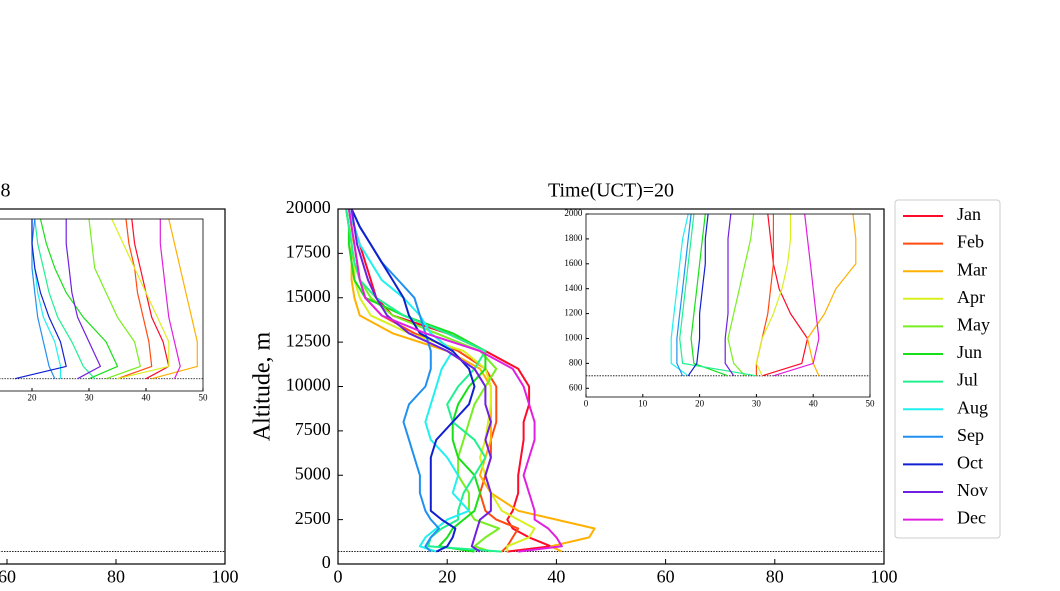  I want to click on y-tick-label: 1000, so click(573, 338).